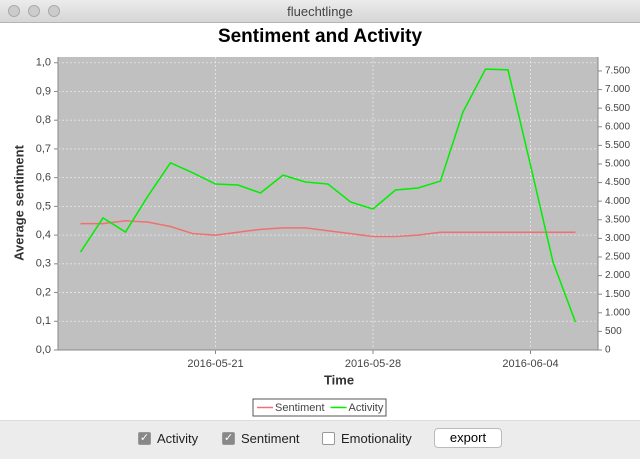  Describe the element at coordinates (18, 202) in the screenshot. I see `y-axis-label: Average sentiment` at that location.